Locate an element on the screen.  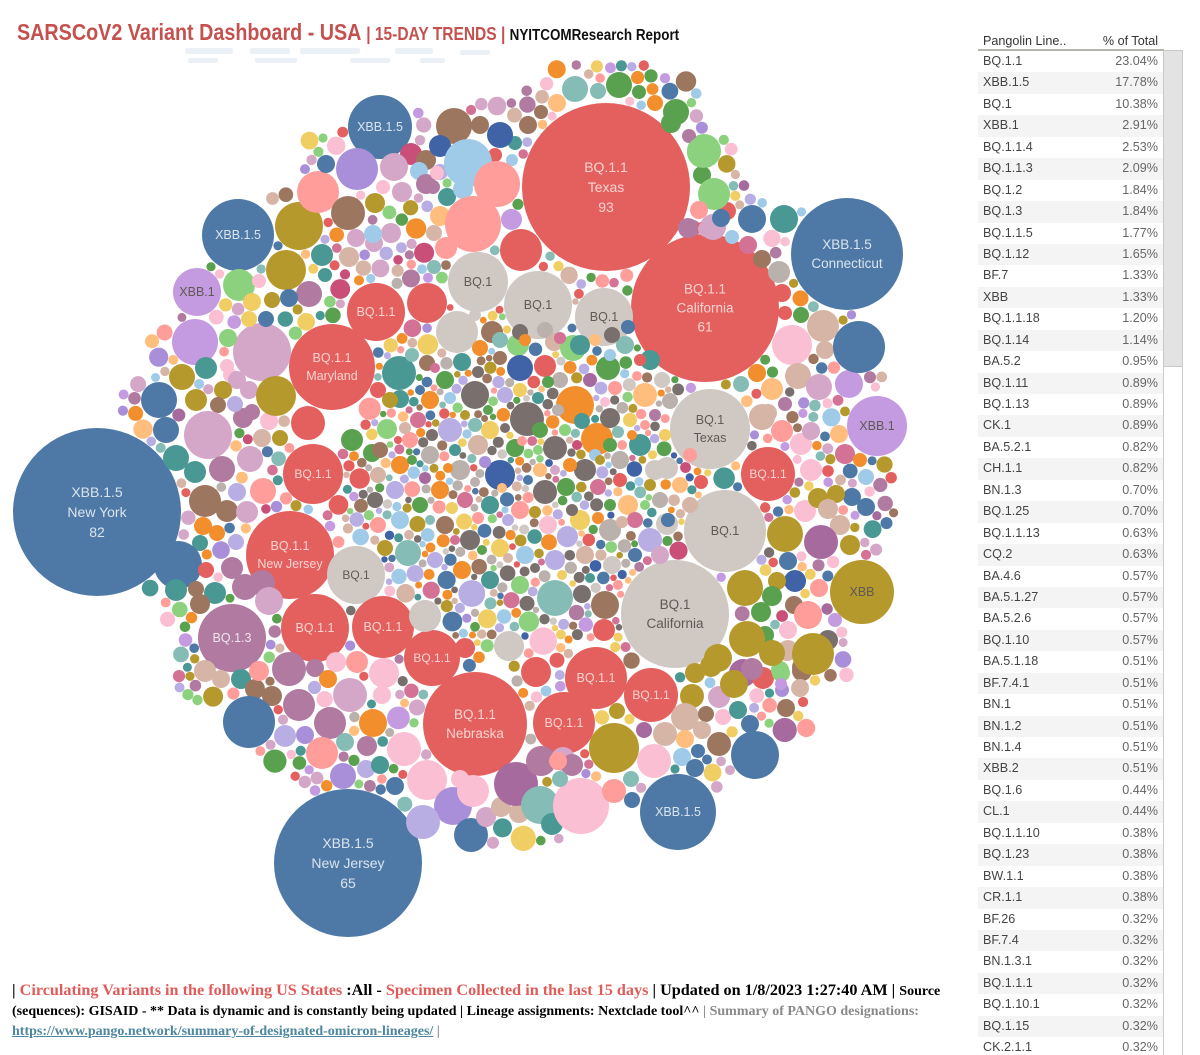
svg-text: 82 is located at coordinates (97, 532).